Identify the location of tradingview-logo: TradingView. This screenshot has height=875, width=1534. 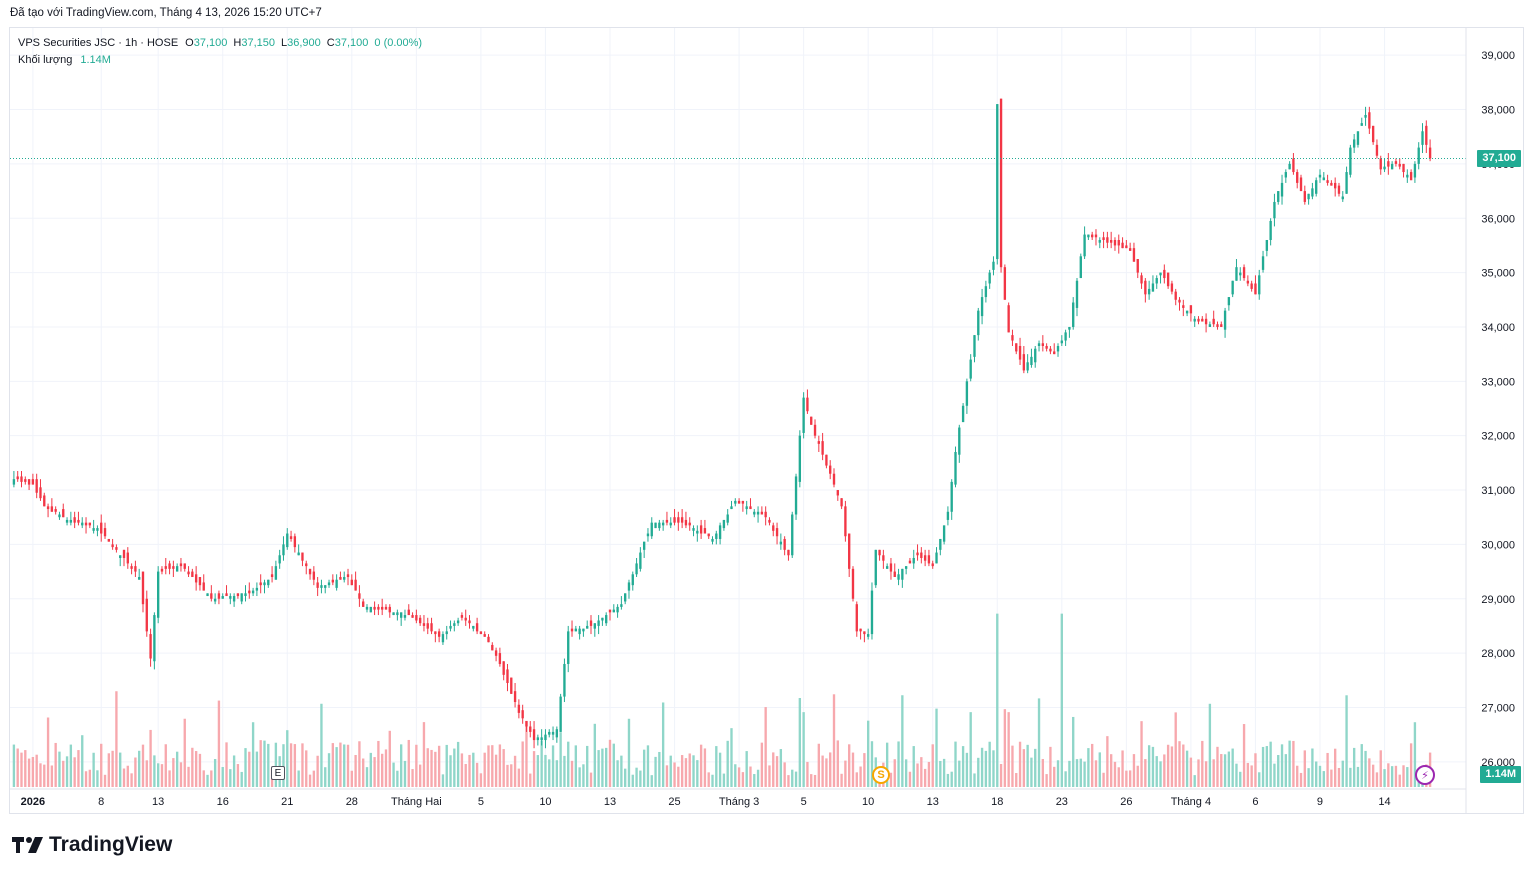
(92, 845).